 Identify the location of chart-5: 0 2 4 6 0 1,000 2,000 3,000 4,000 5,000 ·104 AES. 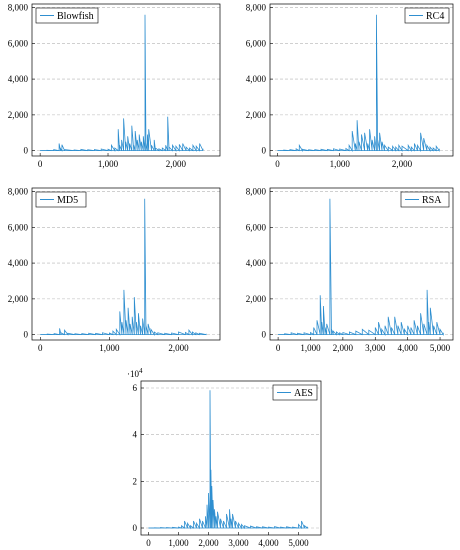
(224, 457).